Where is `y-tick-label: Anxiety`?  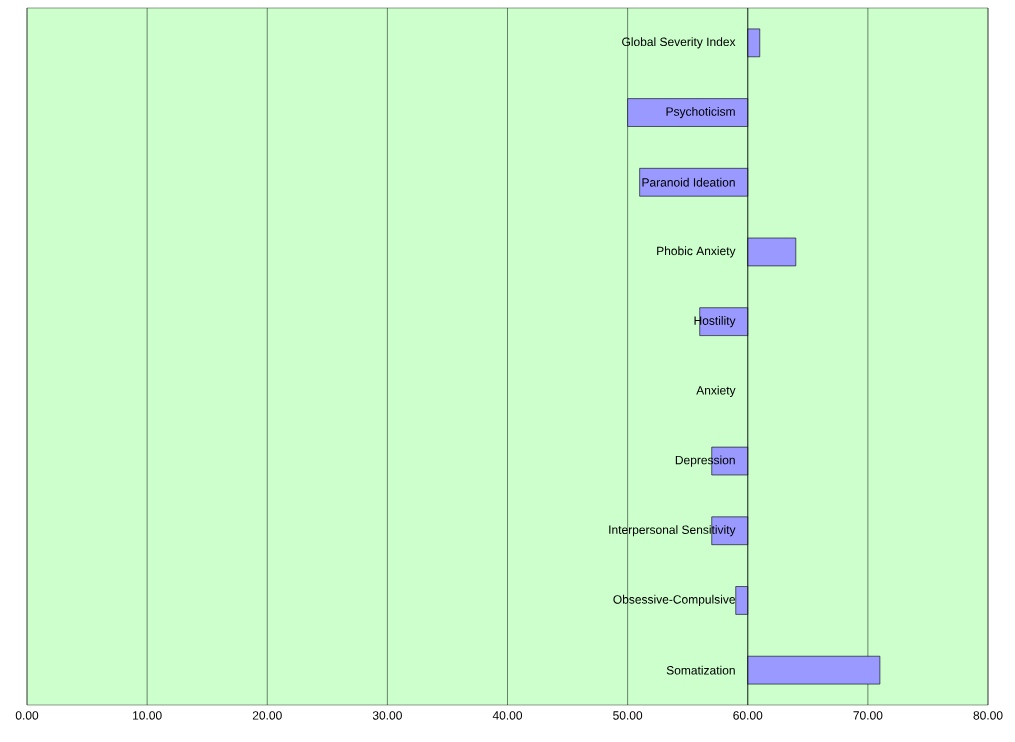 y-tick-label: Anxiety is located at coordinates (716, 391).